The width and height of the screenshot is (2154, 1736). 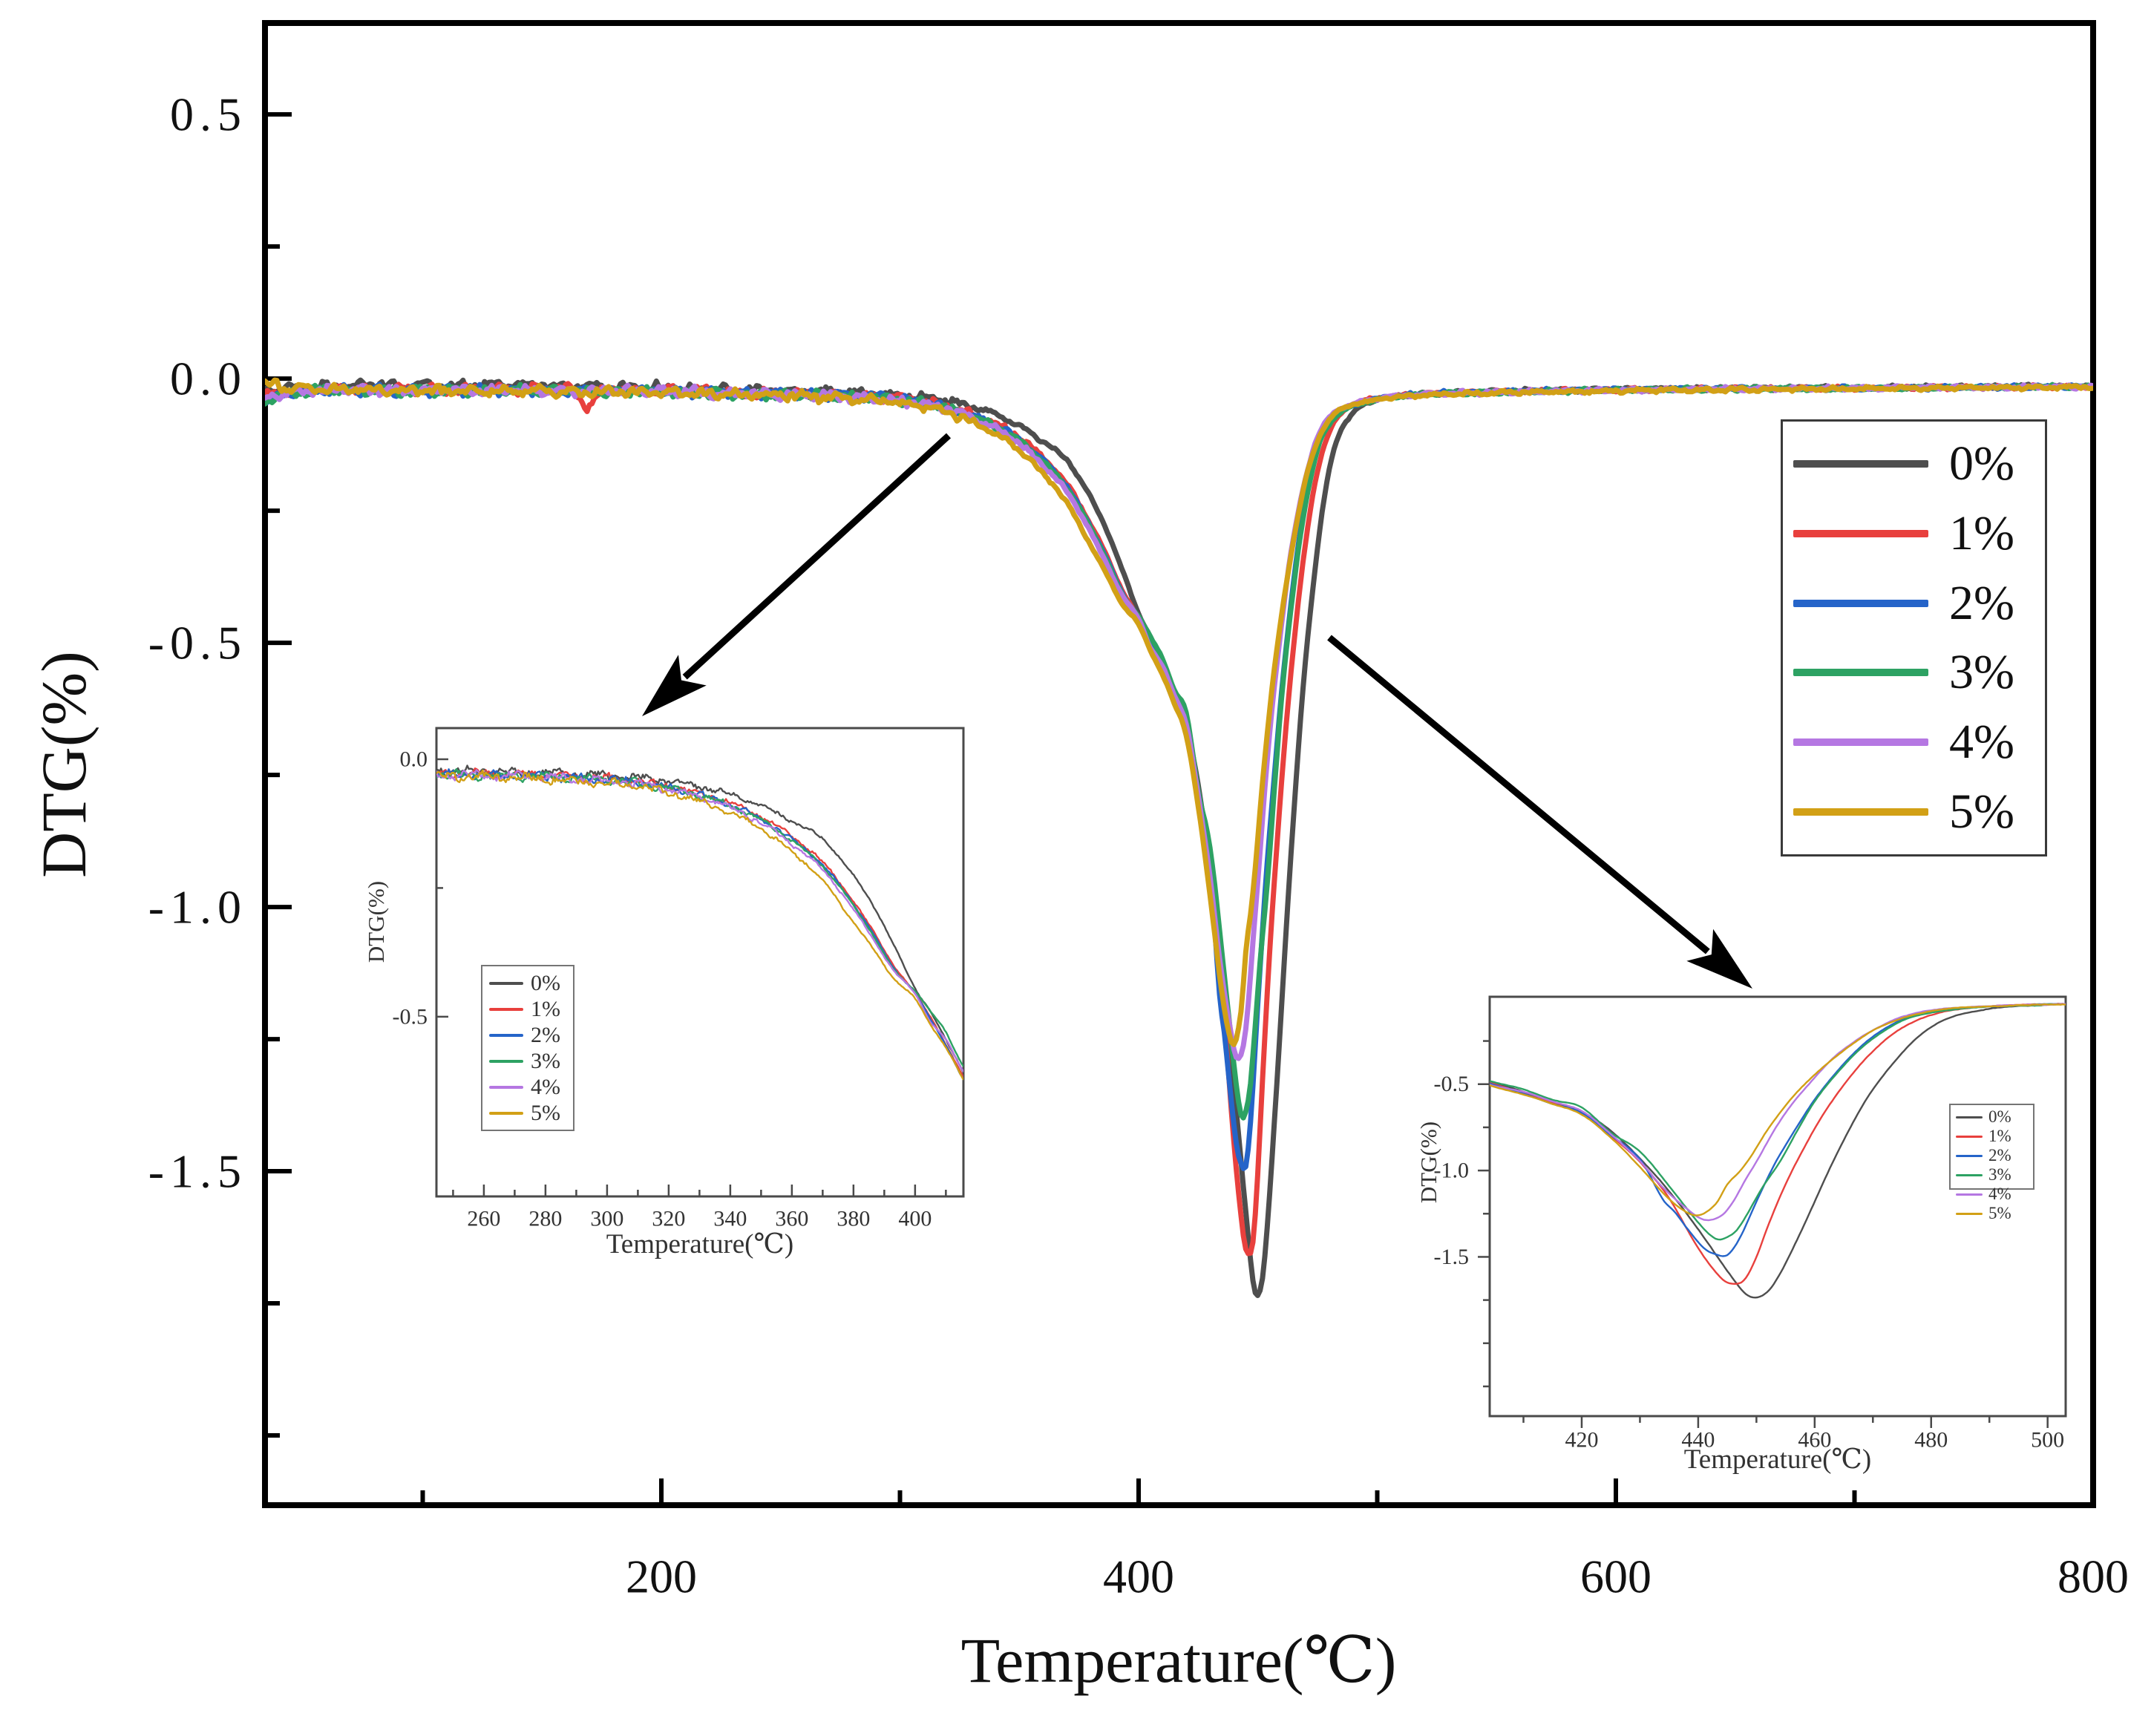 I want to click on svg-text: 380, so click(x=853, y=1219).